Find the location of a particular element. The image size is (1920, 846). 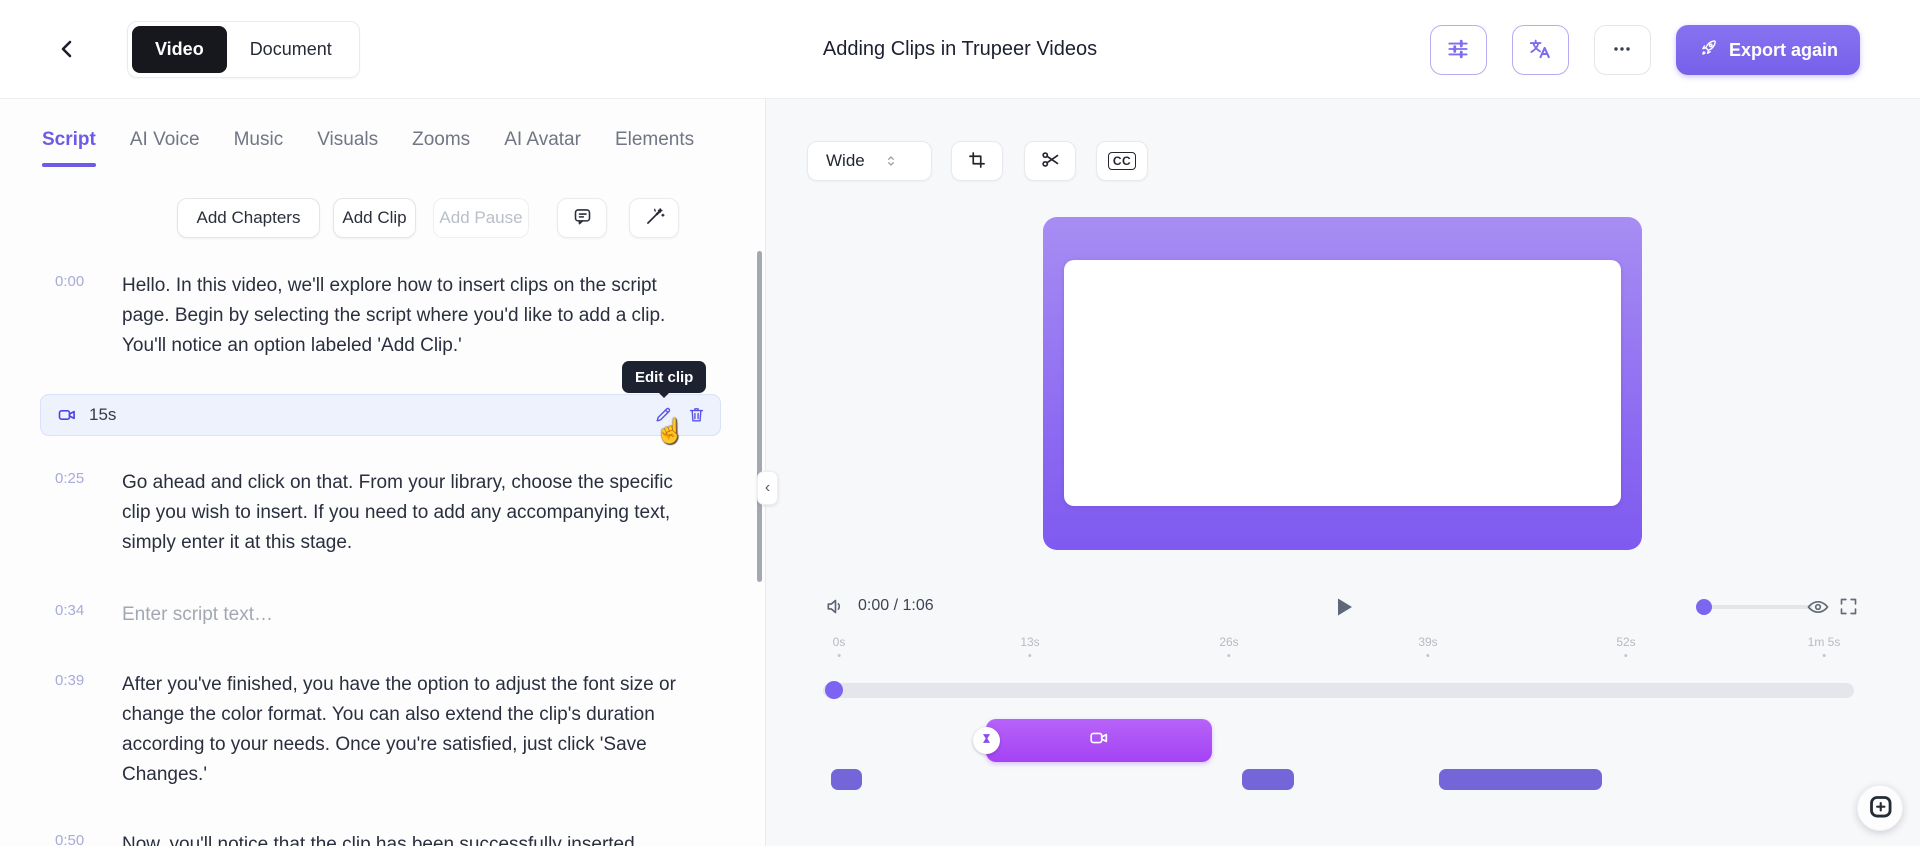

script-actions: Add Chapters Add Clip Add Pause is located at coordinates (382, 218).